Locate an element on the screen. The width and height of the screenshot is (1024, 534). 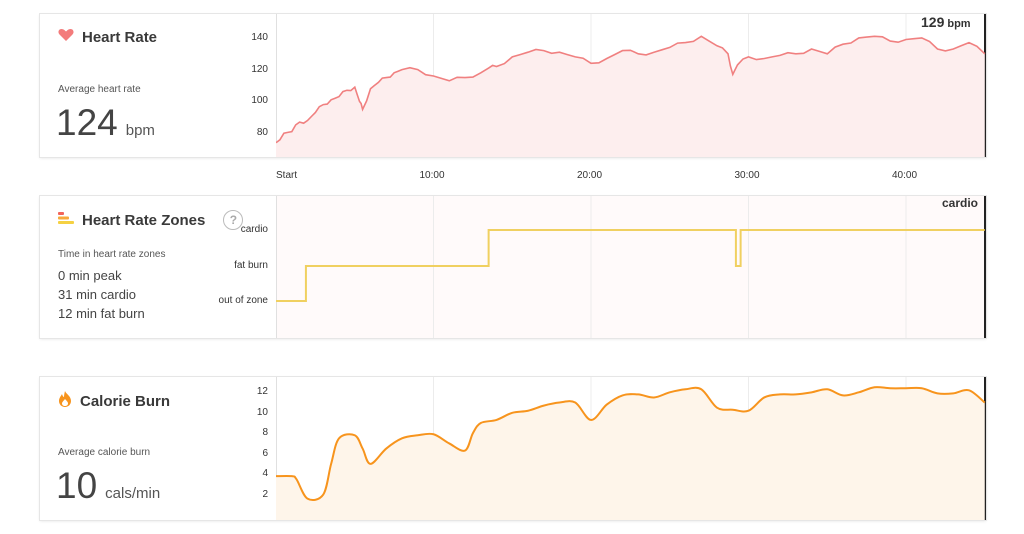
x-tick-label: 20:00 is located at coordinates (590, 175).